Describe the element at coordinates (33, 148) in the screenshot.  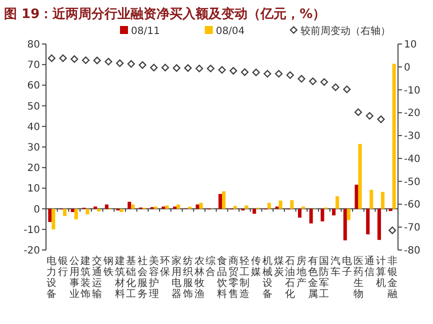
I see `y-tick-label: 30` at that location.